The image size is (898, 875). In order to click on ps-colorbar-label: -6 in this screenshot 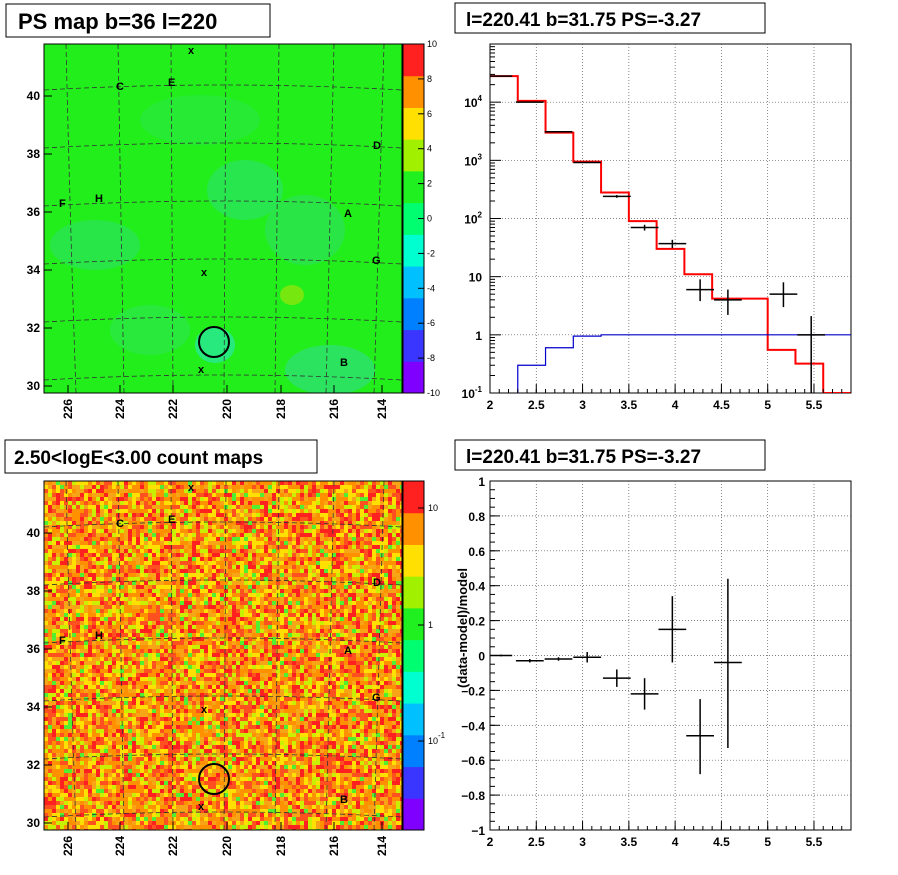, I will do `click(431, 323)`.